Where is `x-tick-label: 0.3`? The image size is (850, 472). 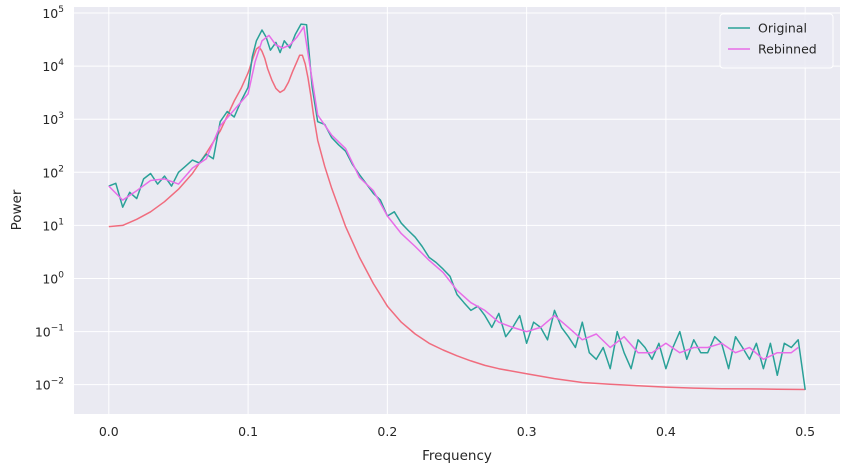 x-tick-label: 0.3 is located at coordinates (527, 431).